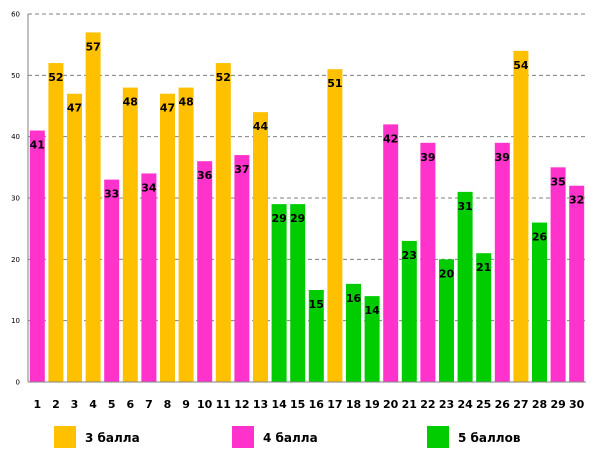  I want to click on legend: 3 балла 4 балла 5 баллов, so click(287, 437).